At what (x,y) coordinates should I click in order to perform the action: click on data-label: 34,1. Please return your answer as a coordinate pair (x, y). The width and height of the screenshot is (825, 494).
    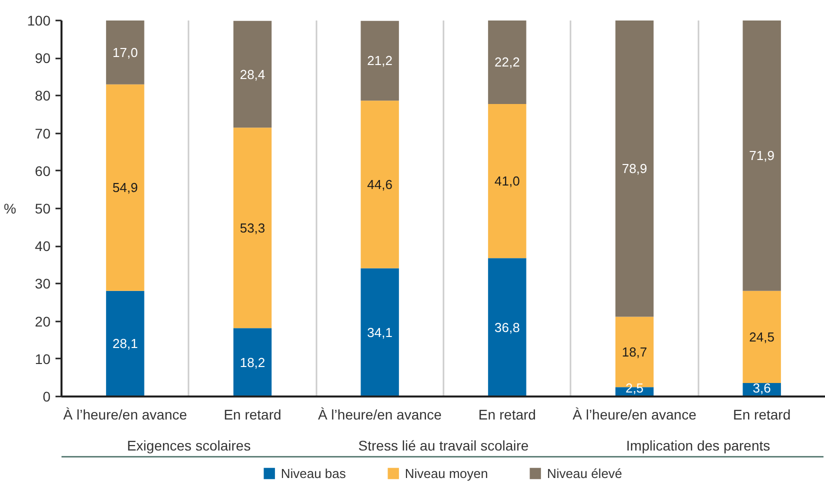
    Looking at the image, I should click on (379, 332).